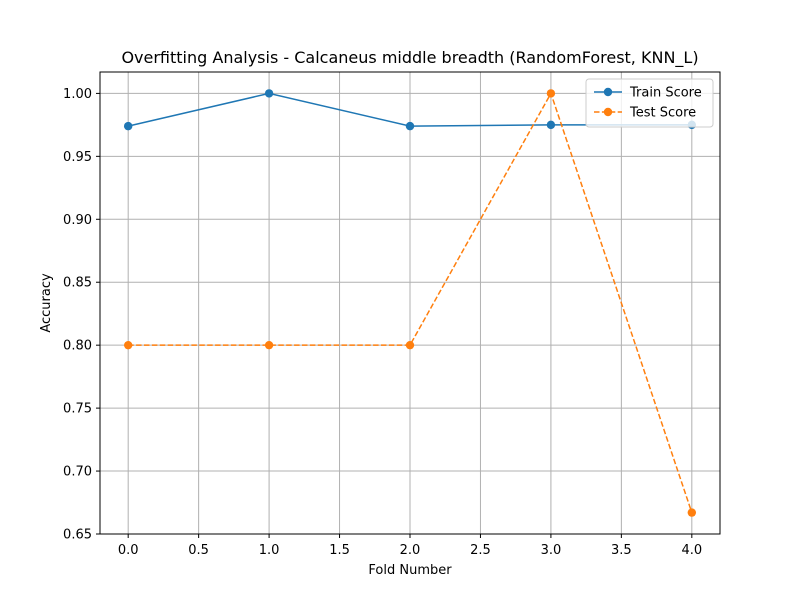 The width and height of the screenshot is (800, 600). I want to click on legend-label-train-score: Train Score, so click(665, 93).